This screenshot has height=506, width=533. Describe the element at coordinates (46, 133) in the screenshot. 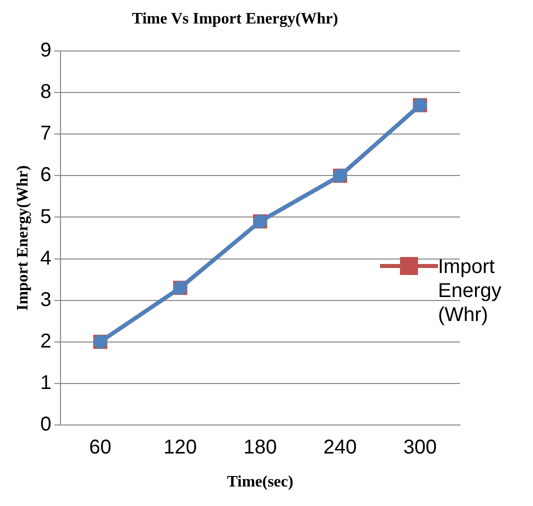

I see `y-tick-label: 7` at that location.